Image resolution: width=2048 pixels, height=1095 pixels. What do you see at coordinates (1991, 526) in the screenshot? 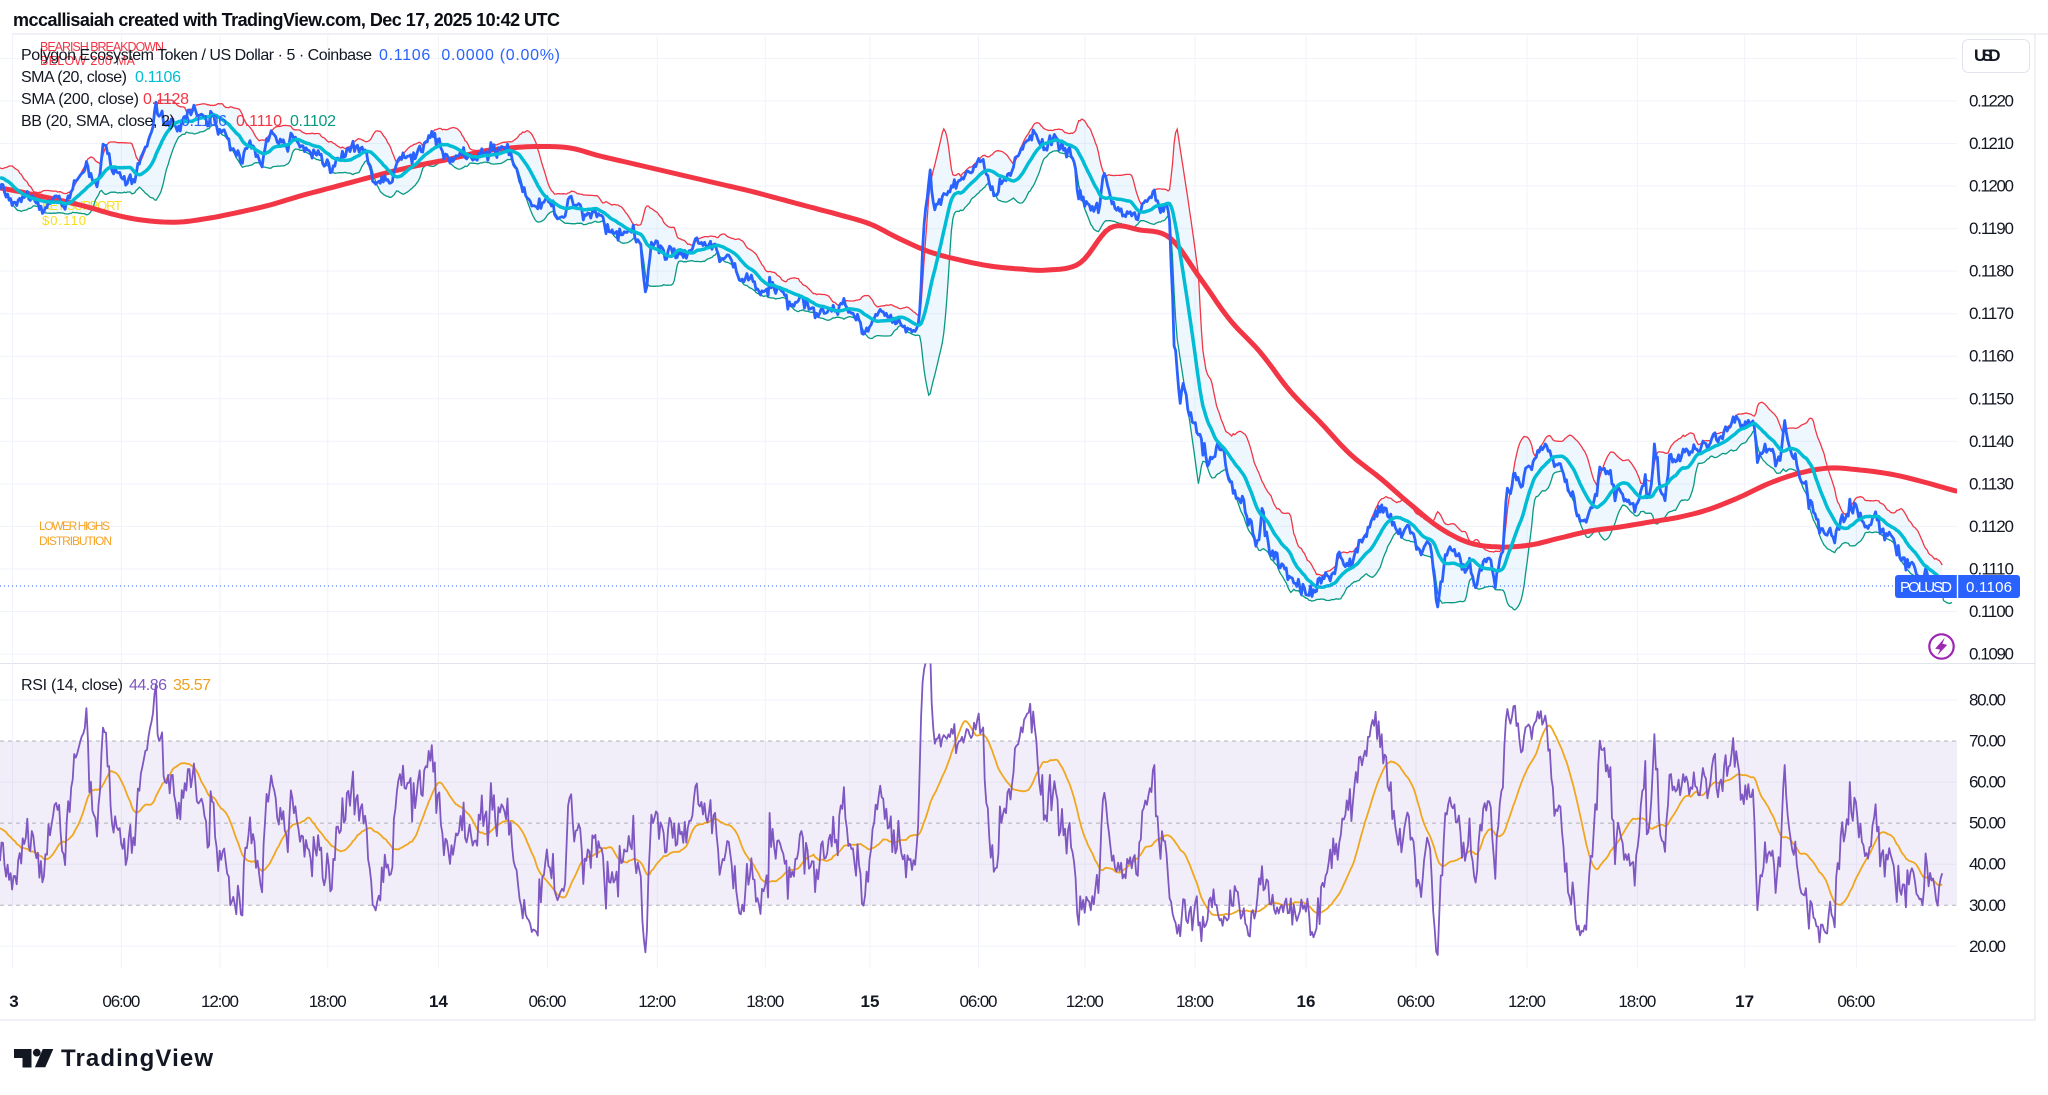
I see `svg-text: 0.1120` at bounding box center [1991, 526].